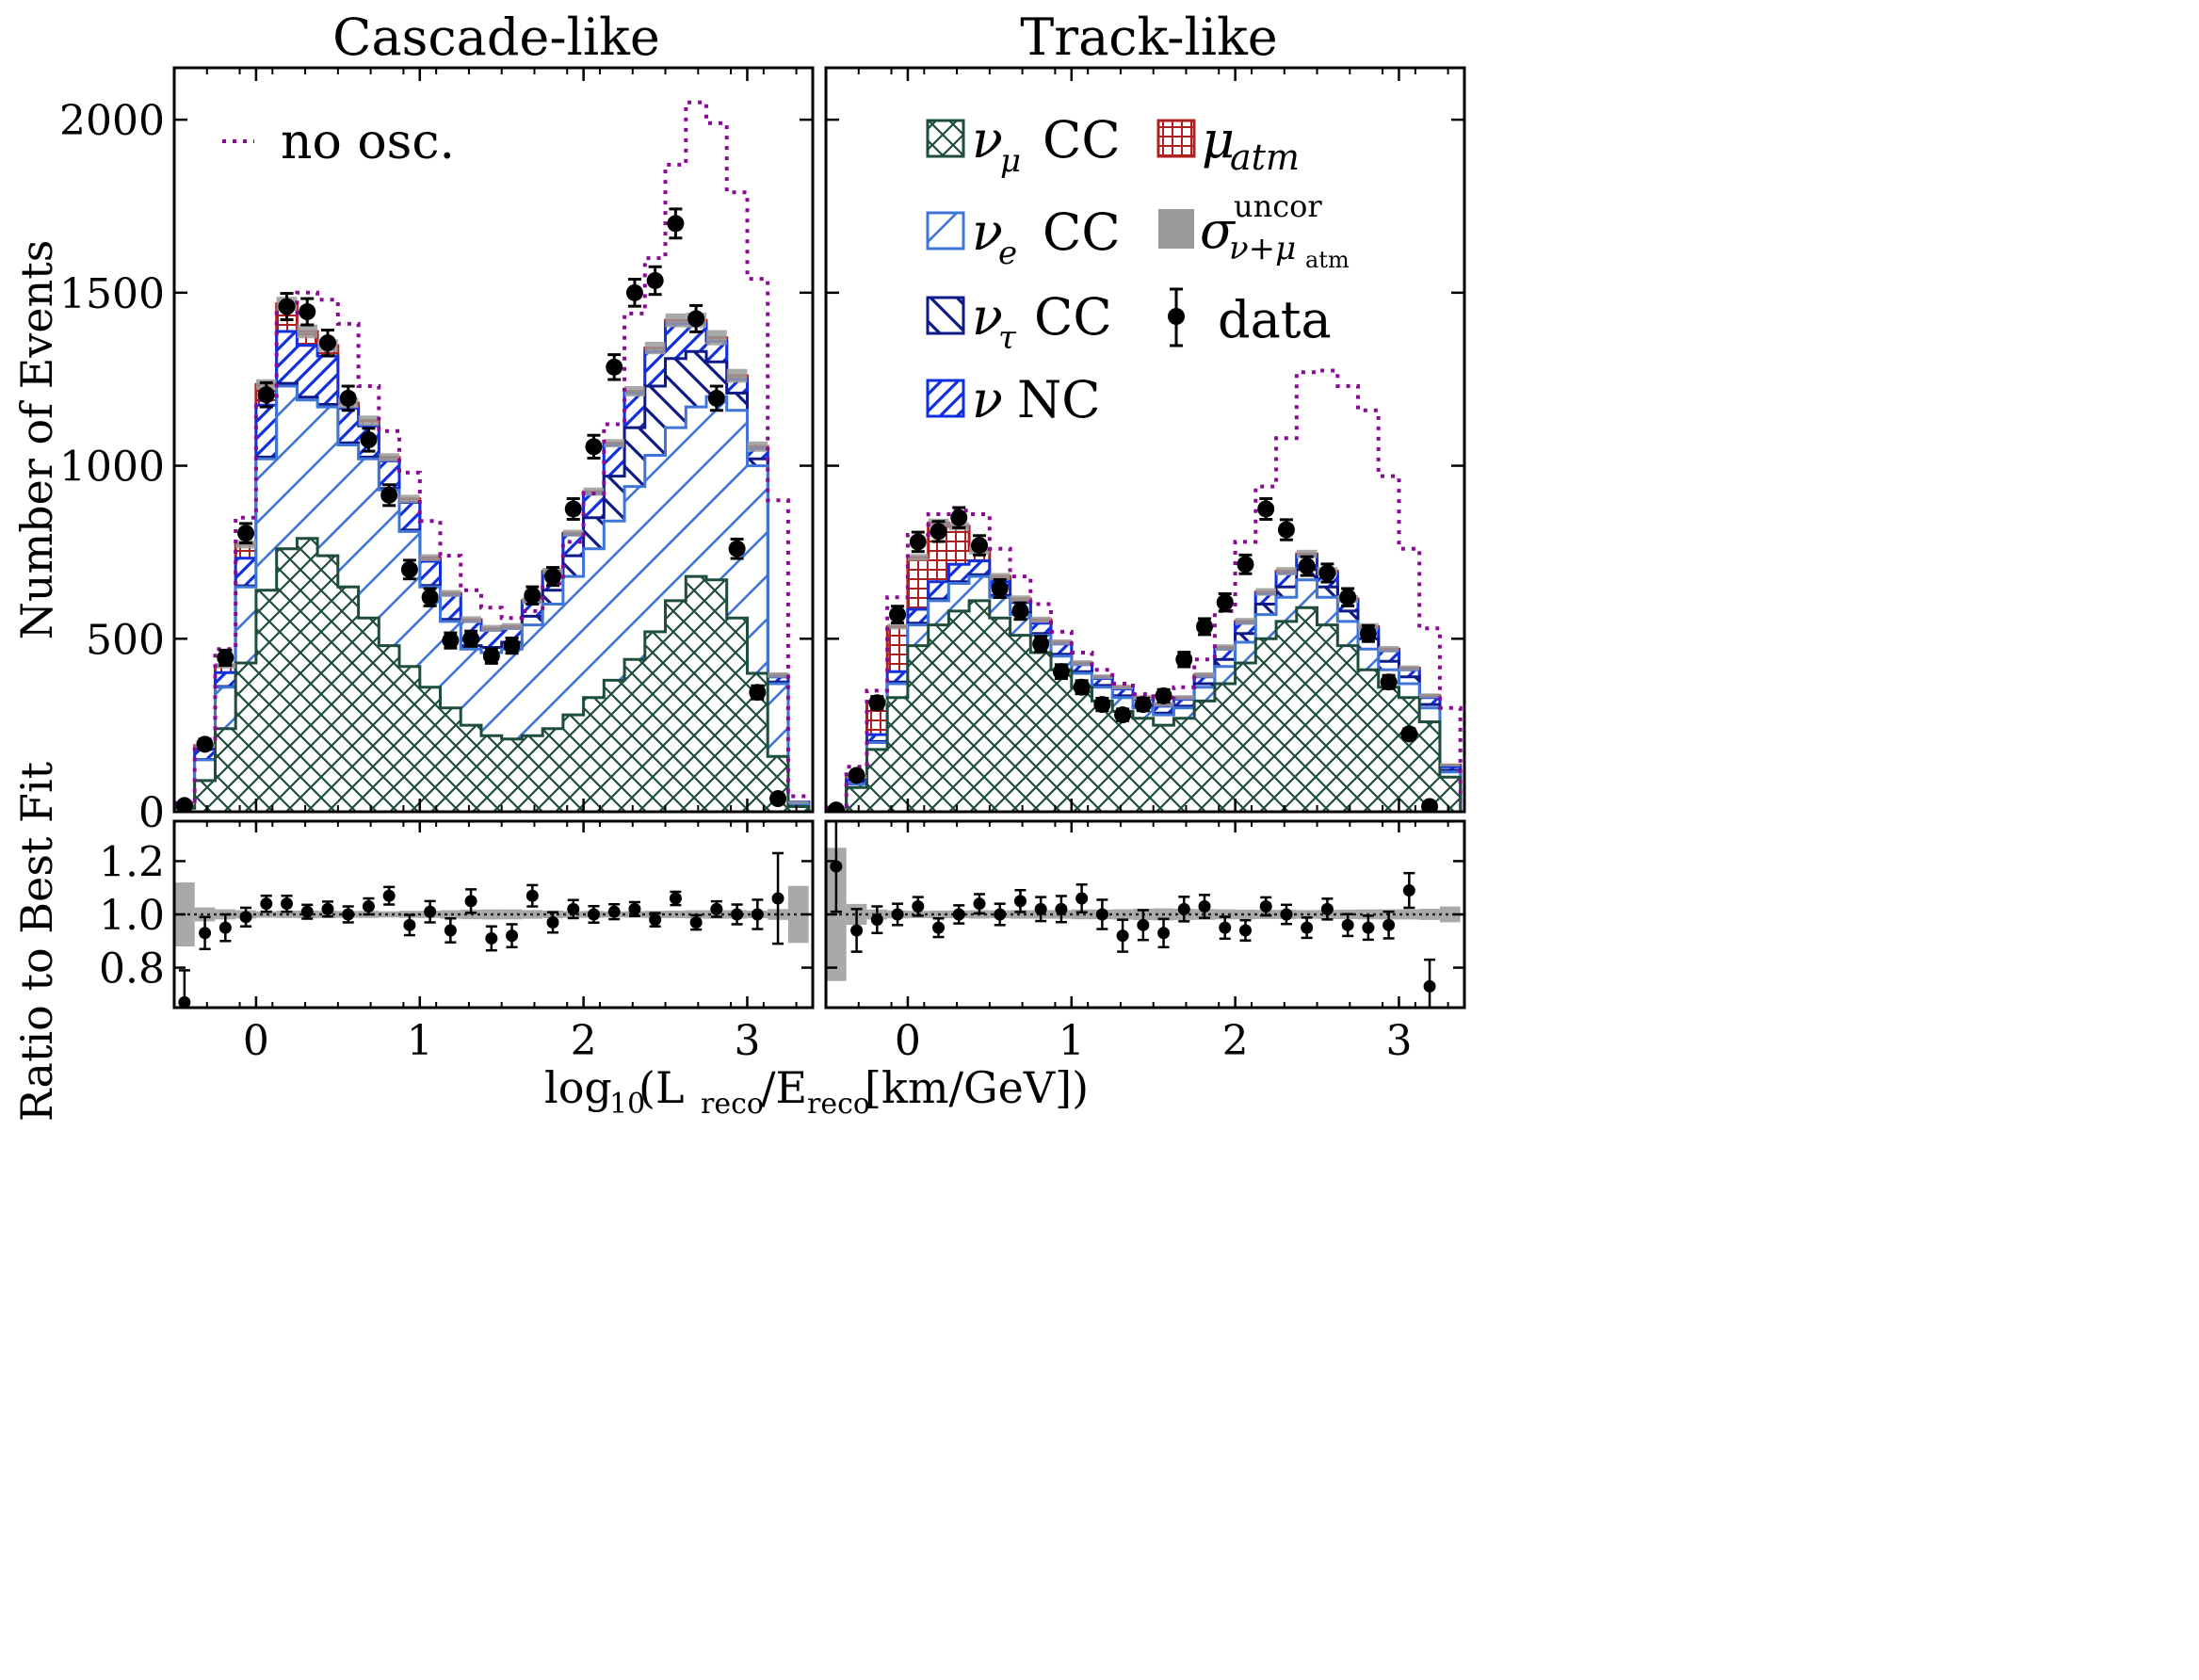  I want to click on legend-item-nue-cc: ν e CC, so click(1023, 237).